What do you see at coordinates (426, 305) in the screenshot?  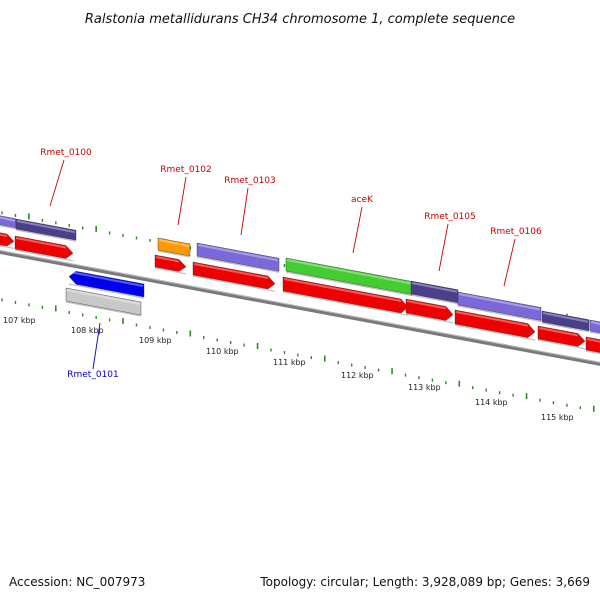 I see `feature-red-6-sheen` at bounding box center [426, 305].